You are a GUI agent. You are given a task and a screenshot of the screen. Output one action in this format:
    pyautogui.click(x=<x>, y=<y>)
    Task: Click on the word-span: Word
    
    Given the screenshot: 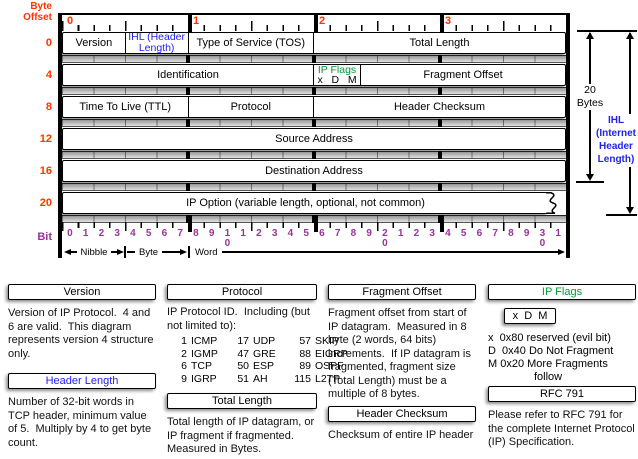 What is the action you would take?
    pyautogui.click(x=378, y=252)
    